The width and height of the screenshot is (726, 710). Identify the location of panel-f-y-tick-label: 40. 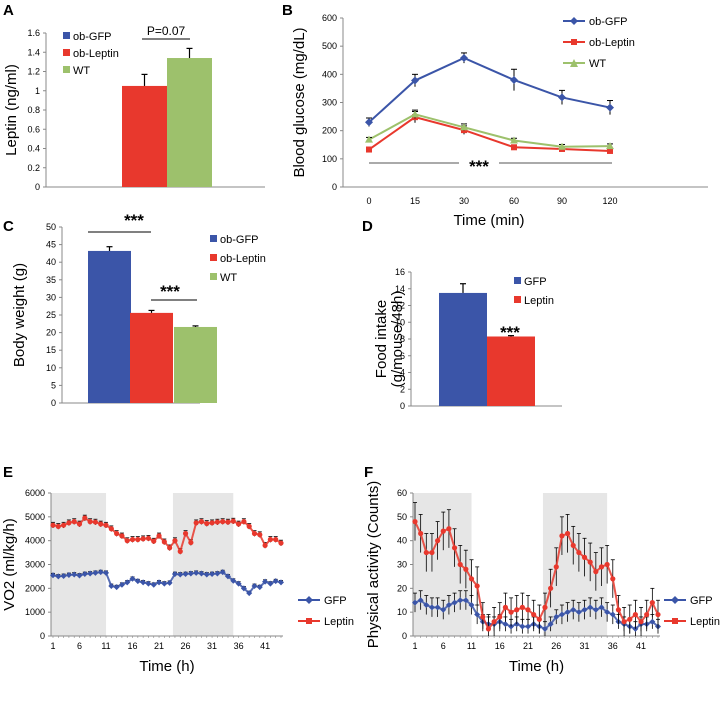
(402, 541).